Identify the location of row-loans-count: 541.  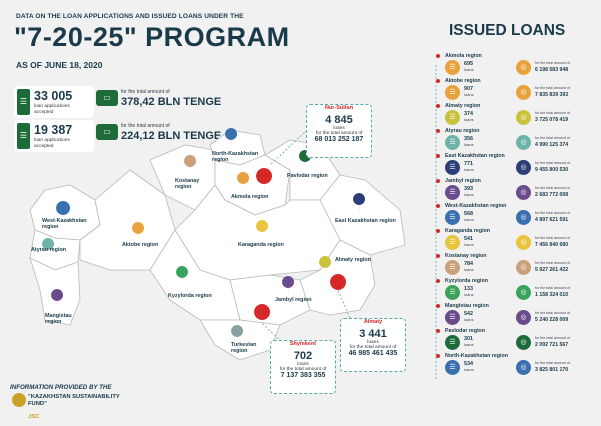
(468, 239).